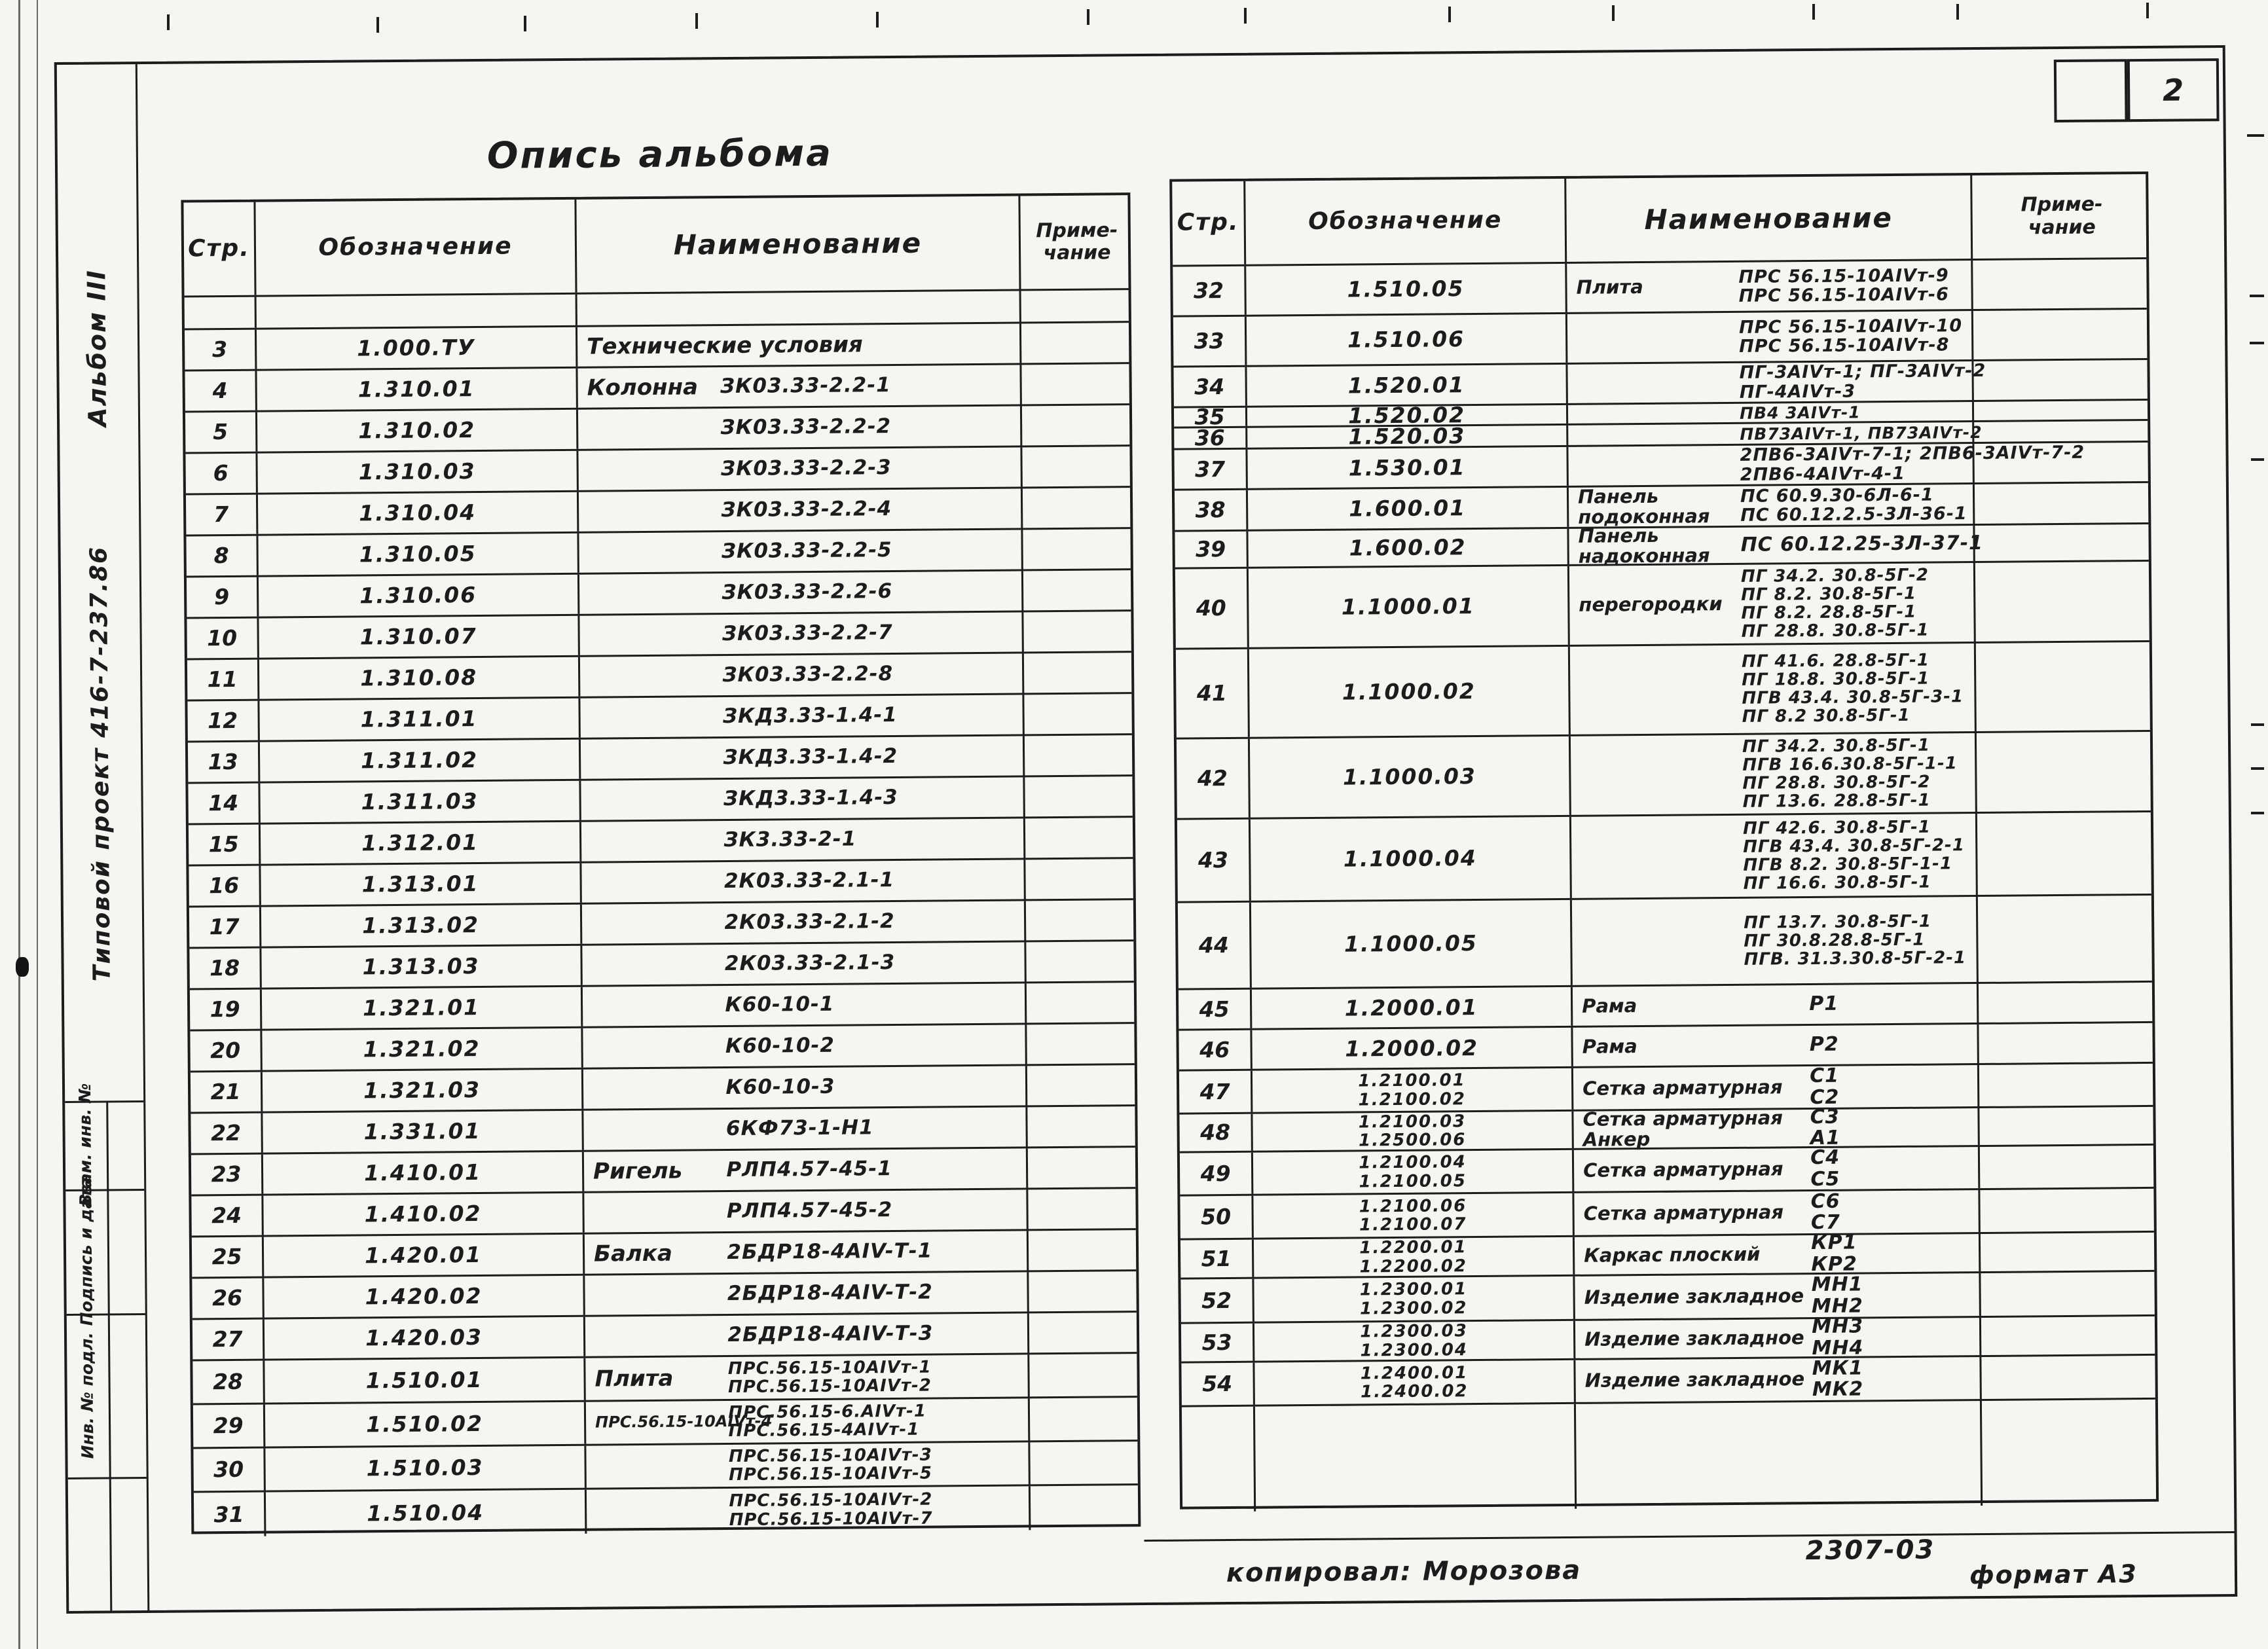 The height and width of the screenshot is (1649, 2268). What do you see at coordinates (804, 1004) in the screenshot?
I see `name-cell: К60-10-1` at bounding box center [804, 1004].